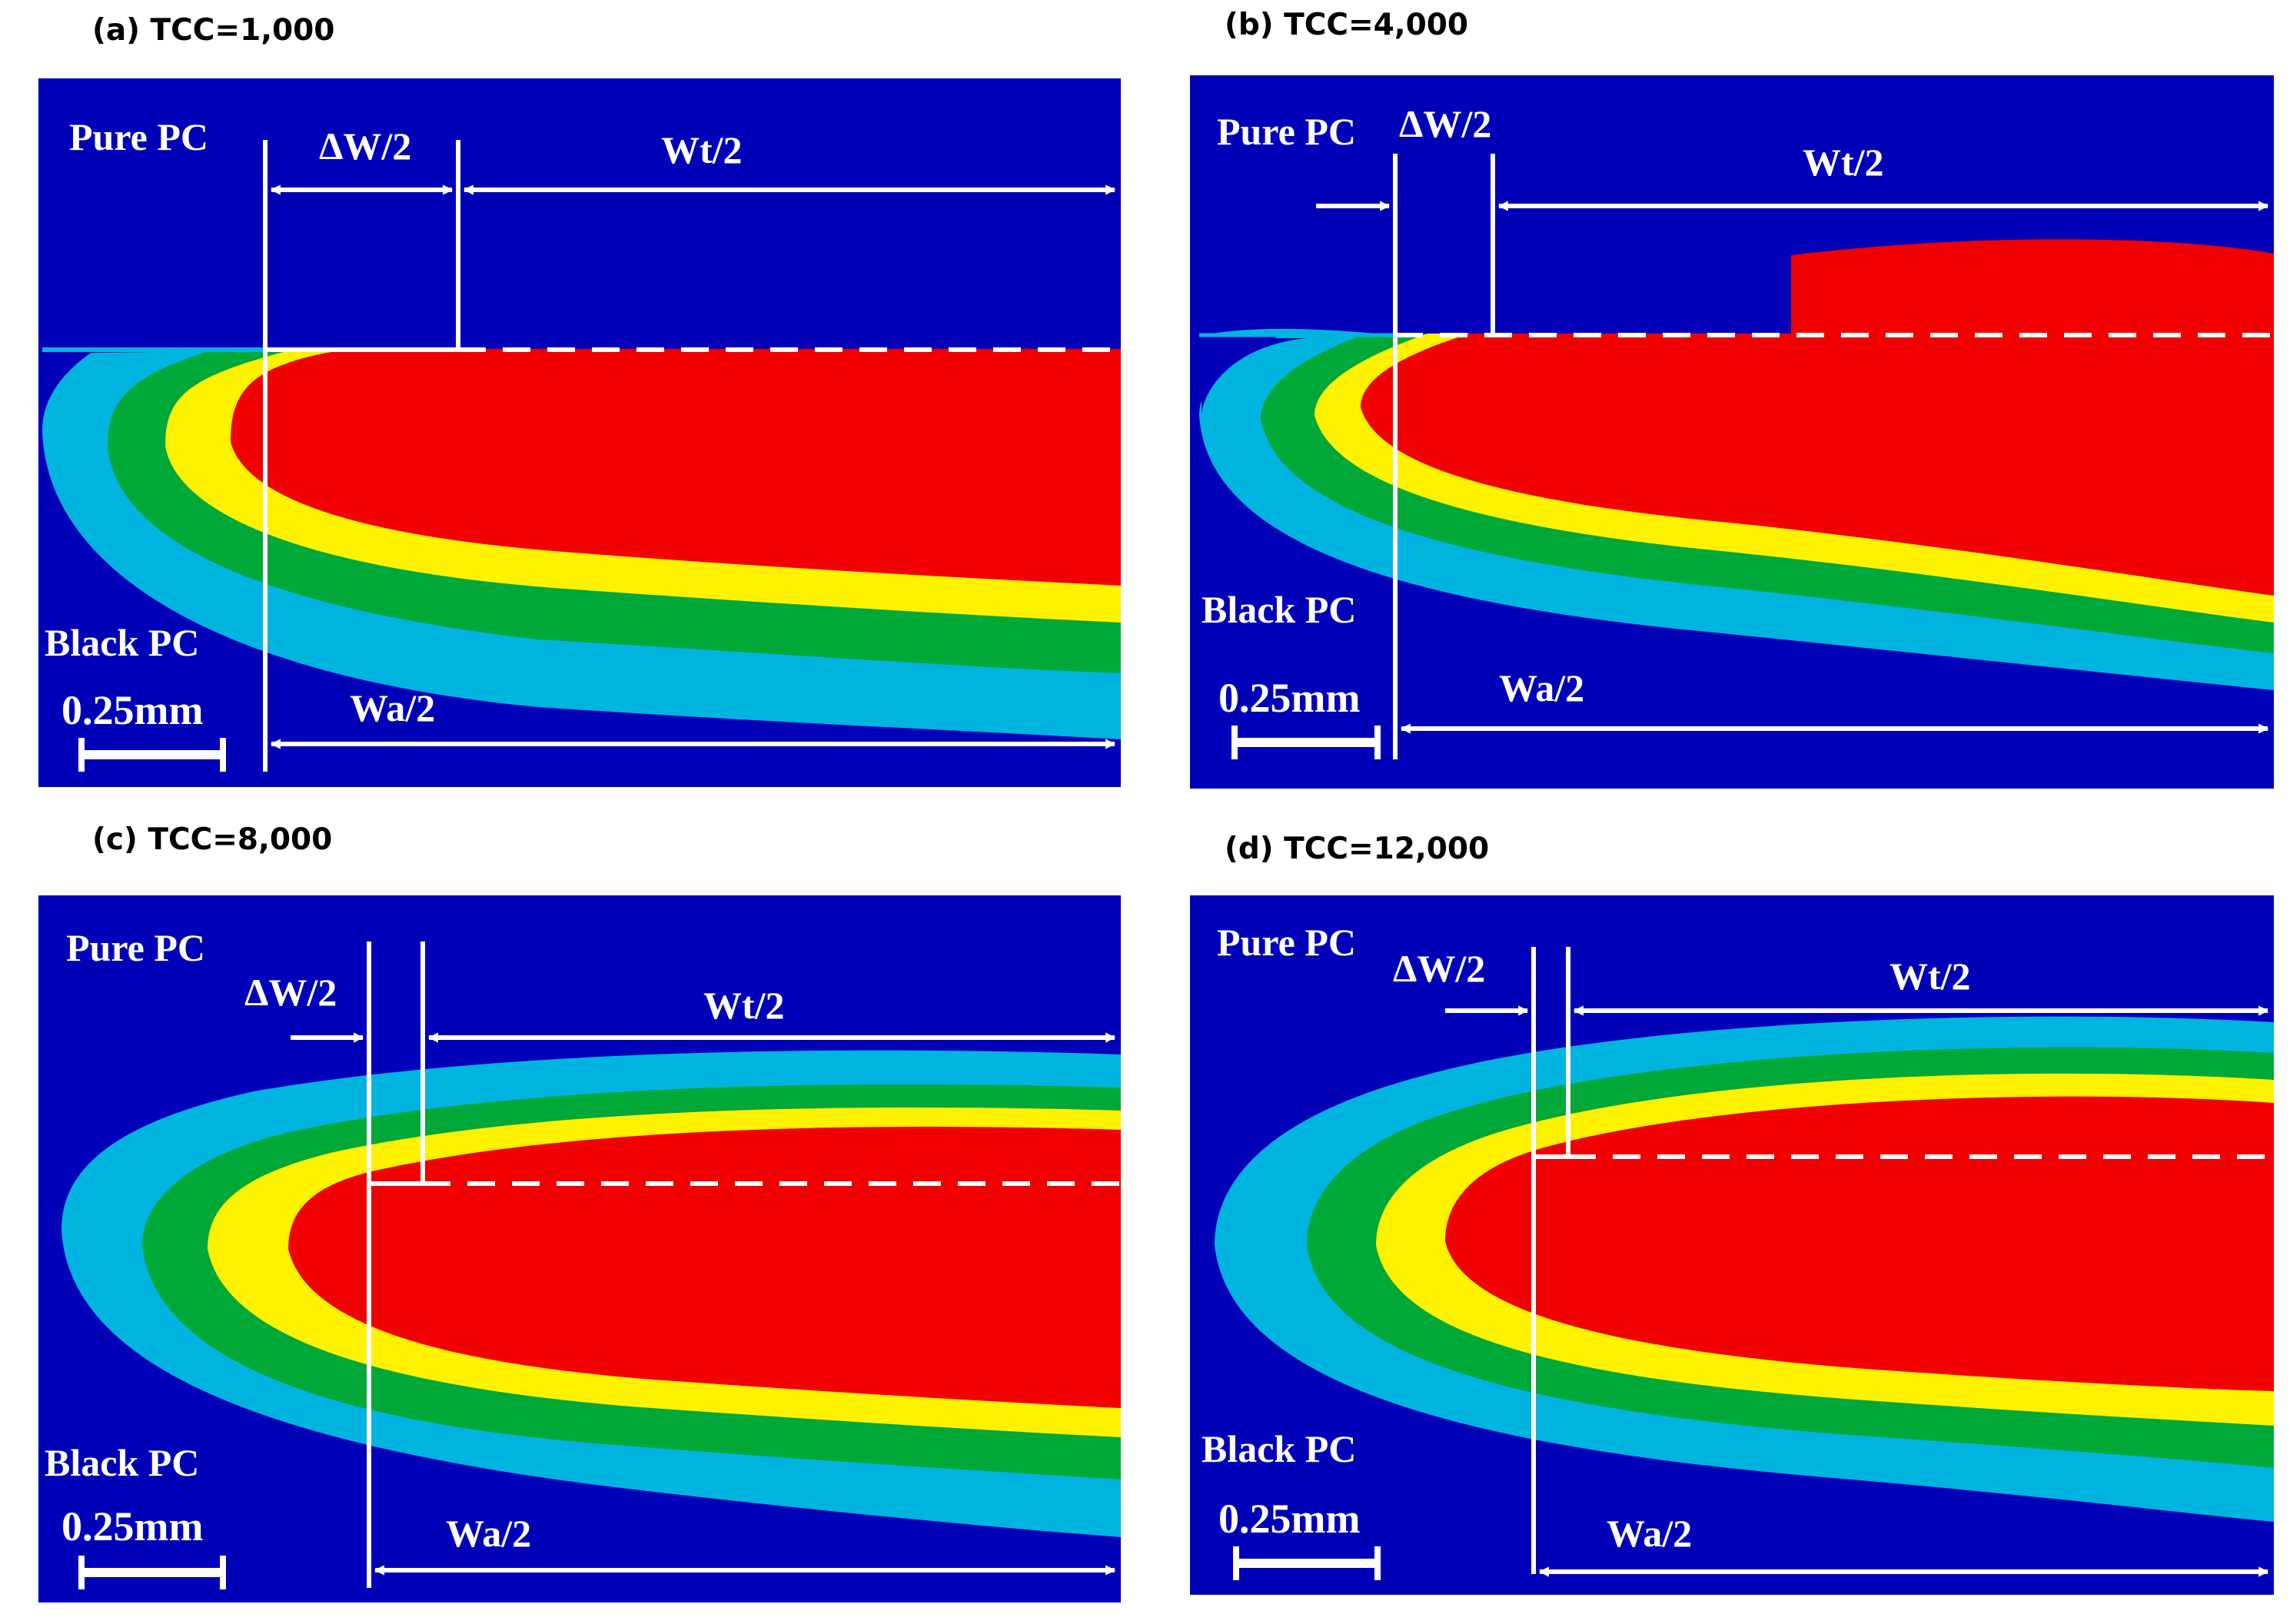 The image size is (2290, 1624). Describe the element at coordinates (1817, 433) in the screenshot. I see `panel-b-red-core` at that location.